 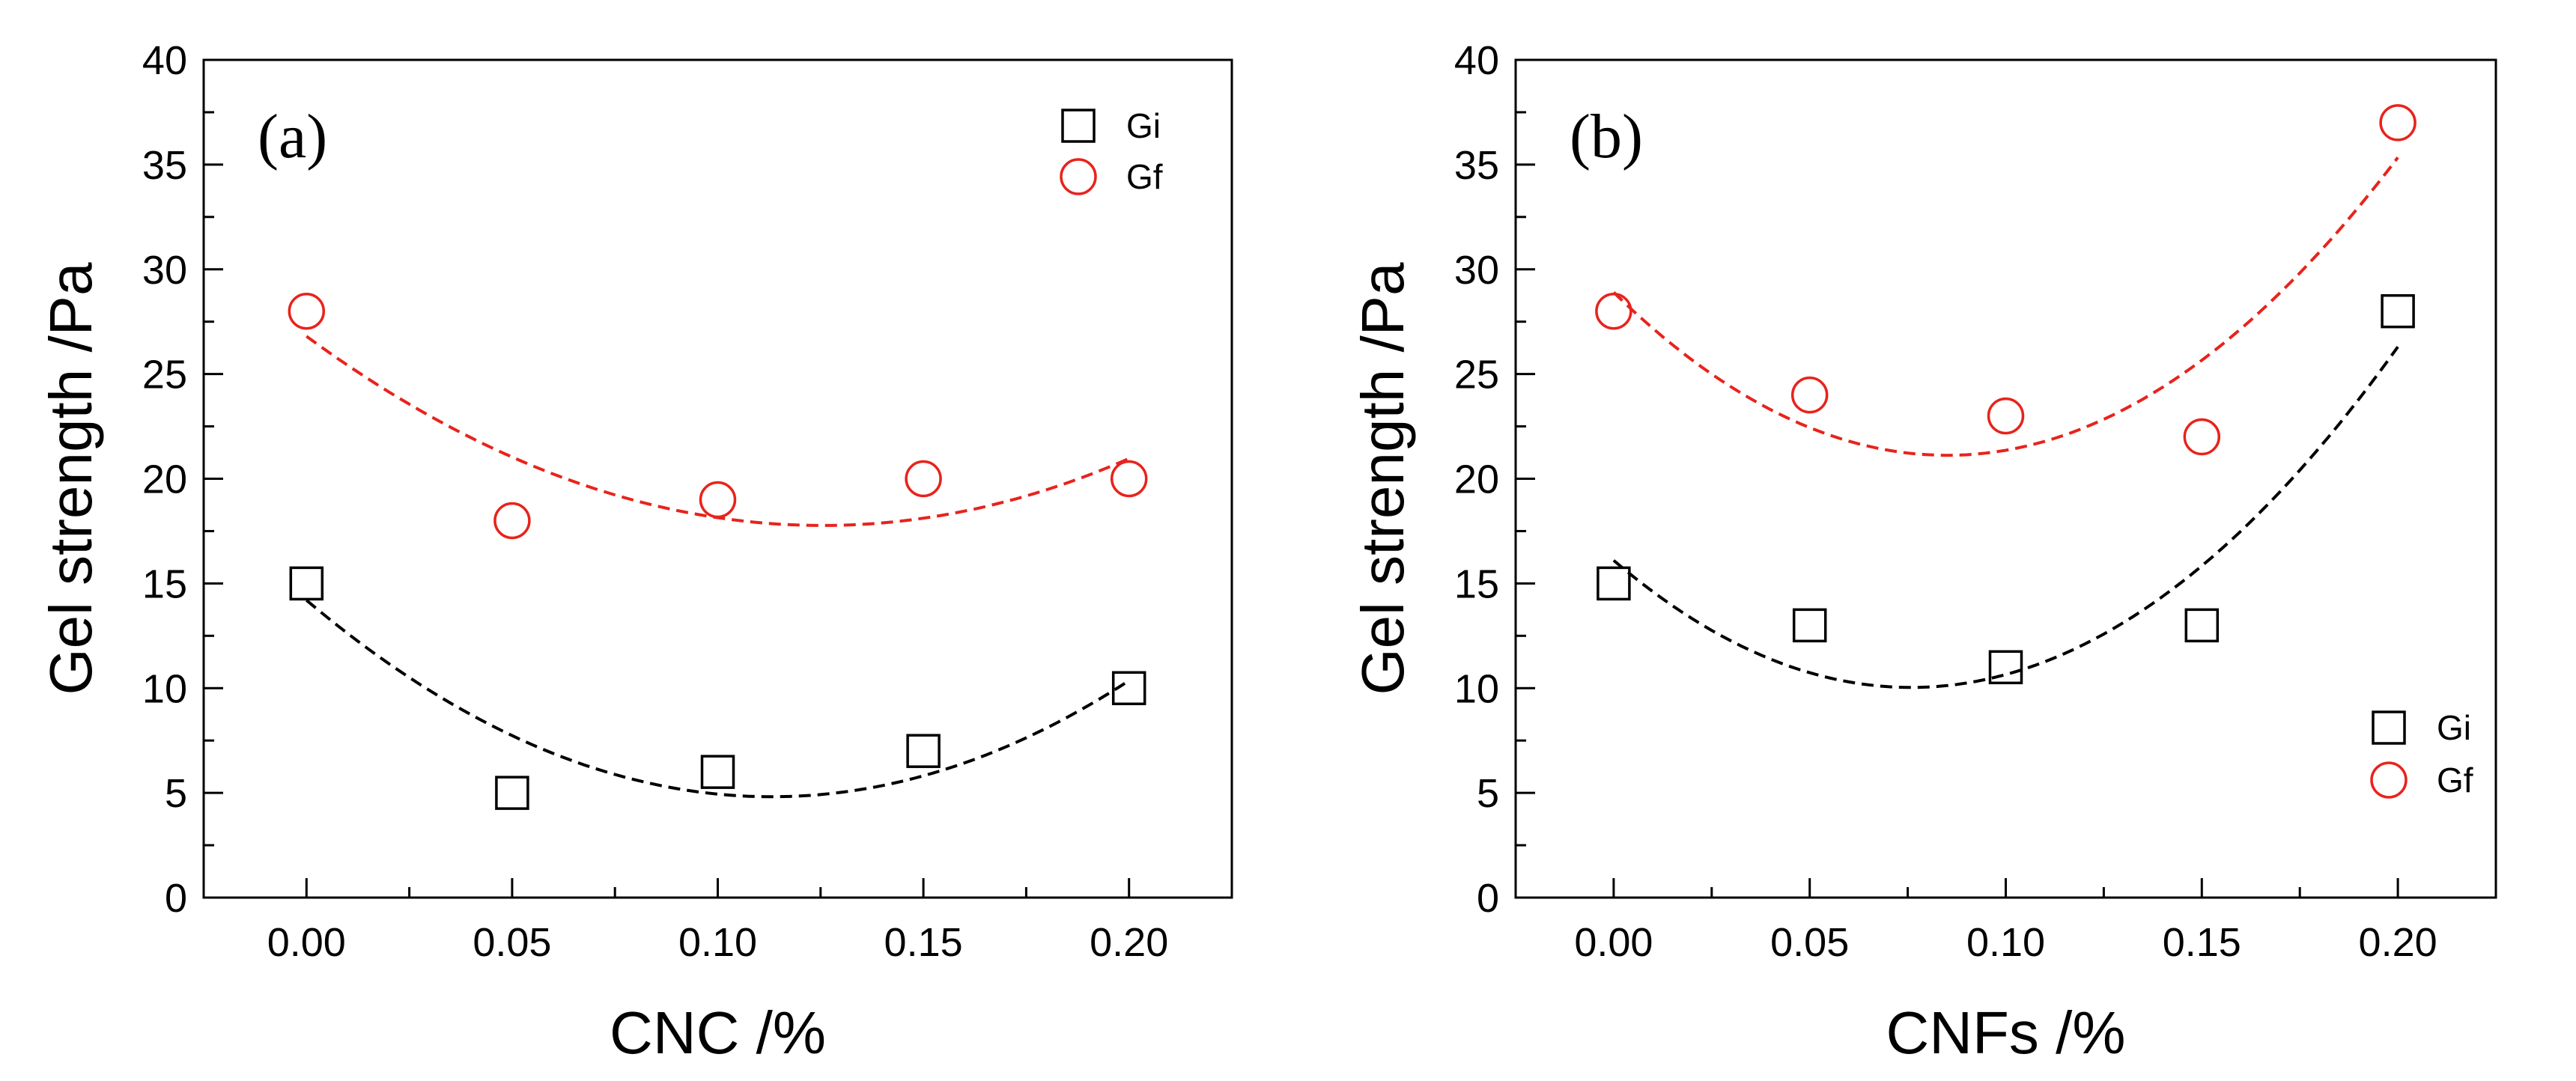 I want to click on x-axis-label: CNFs /%, so click(x=2006, y=1032).